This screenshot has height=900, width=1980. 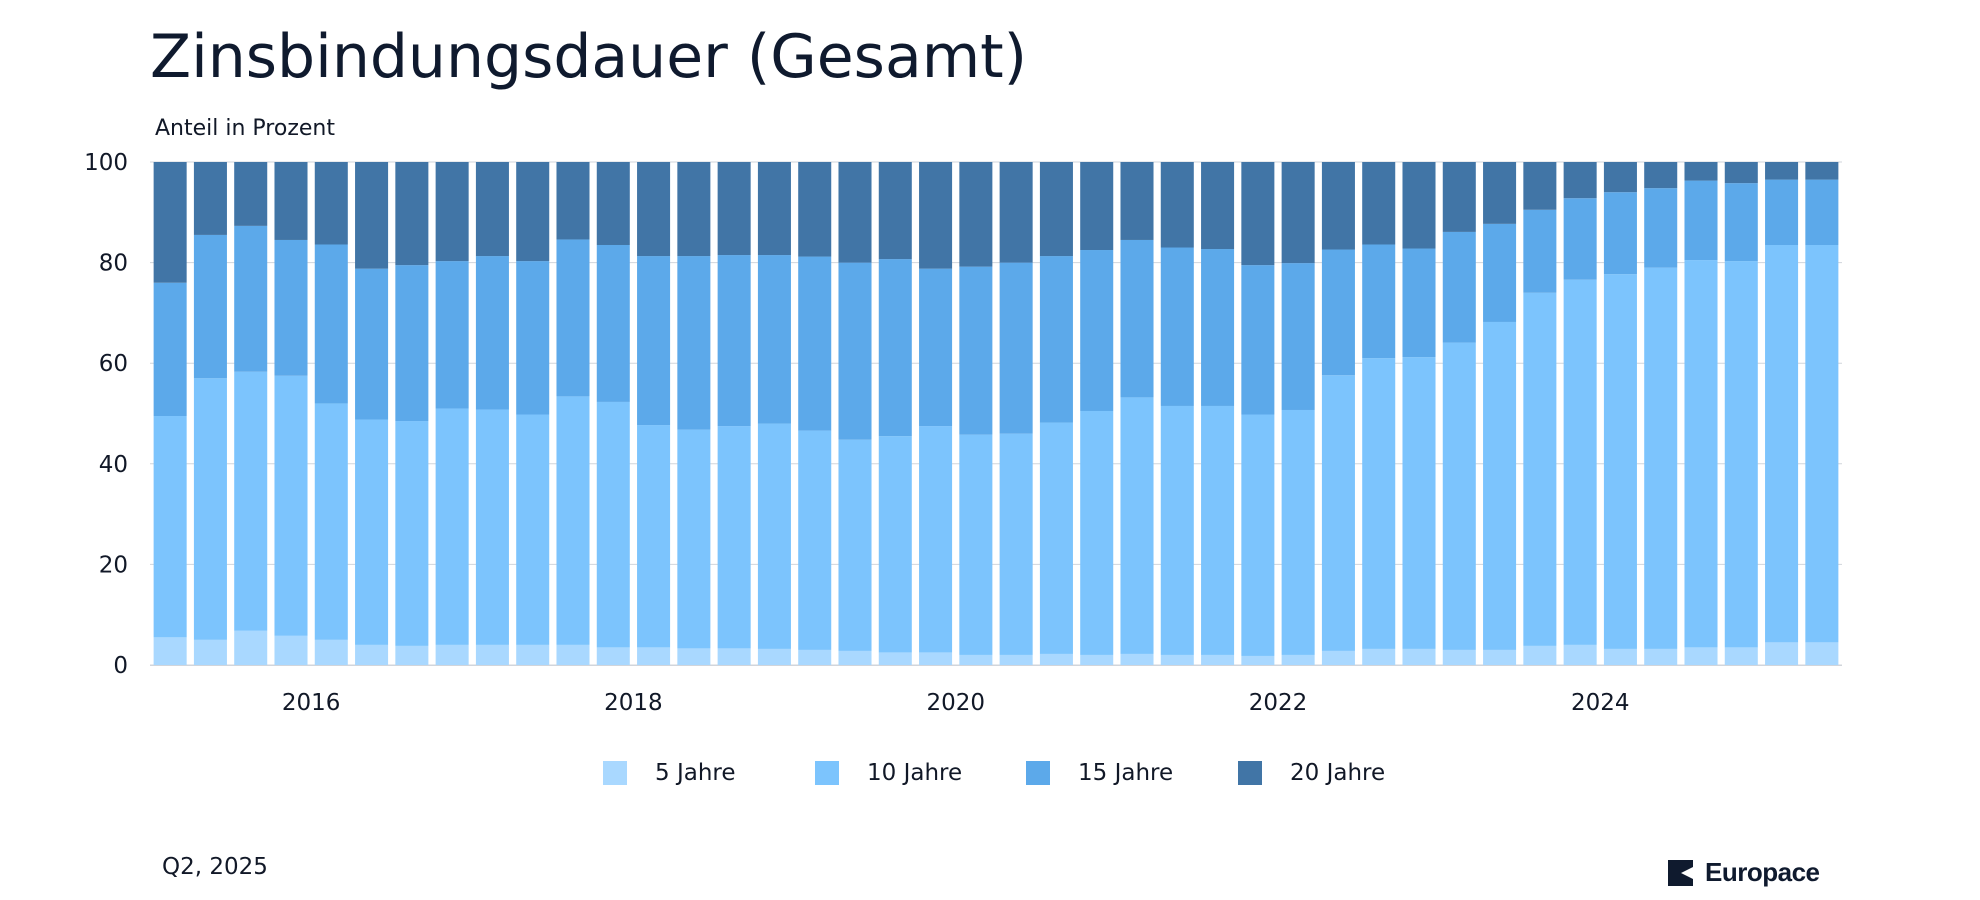 I want to click on y-axis-title: Anteil in Prozent, so click(x=245, y=128).